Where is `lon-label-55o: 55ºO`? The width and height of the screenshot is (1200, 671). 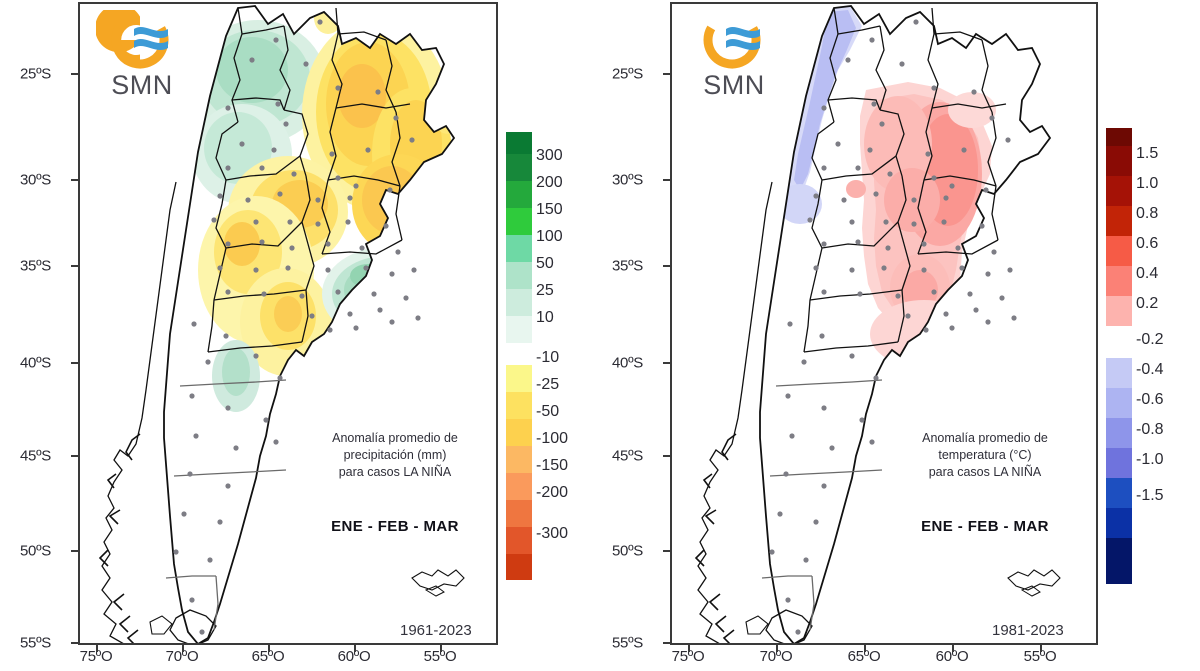 lon-label-55o: 55ºO is located at coordinates (440, 656).